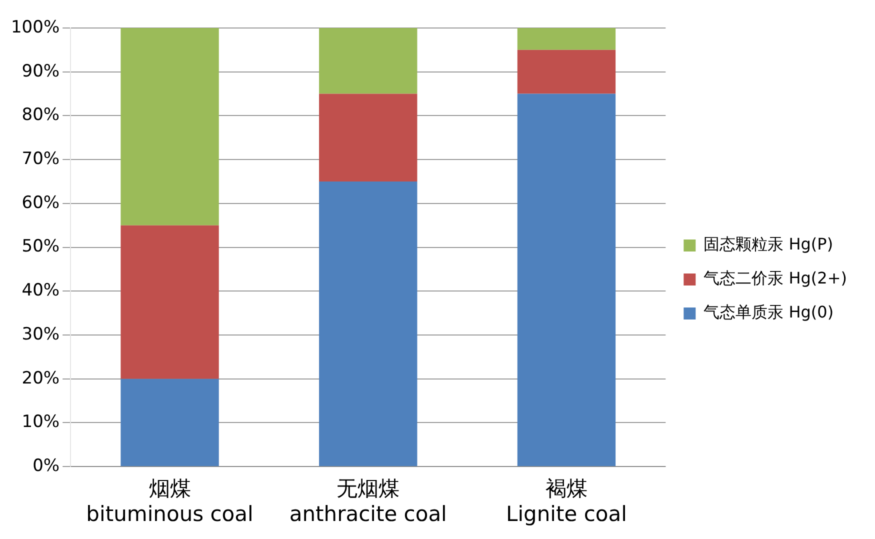 The height and width of the screenshot is (539, 875). I want to click on y-tick-label: 30%, so click(41, 334).